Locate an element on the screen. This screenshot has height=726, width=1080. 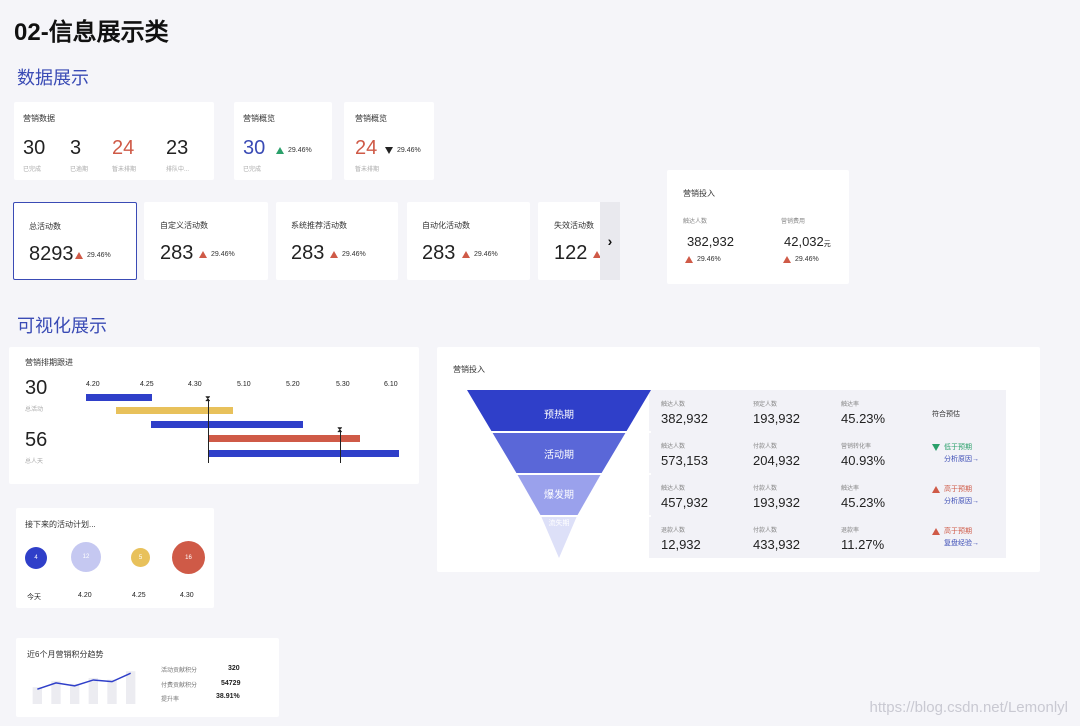
plan-date: 4.25 is located at coordinates (139, 595).